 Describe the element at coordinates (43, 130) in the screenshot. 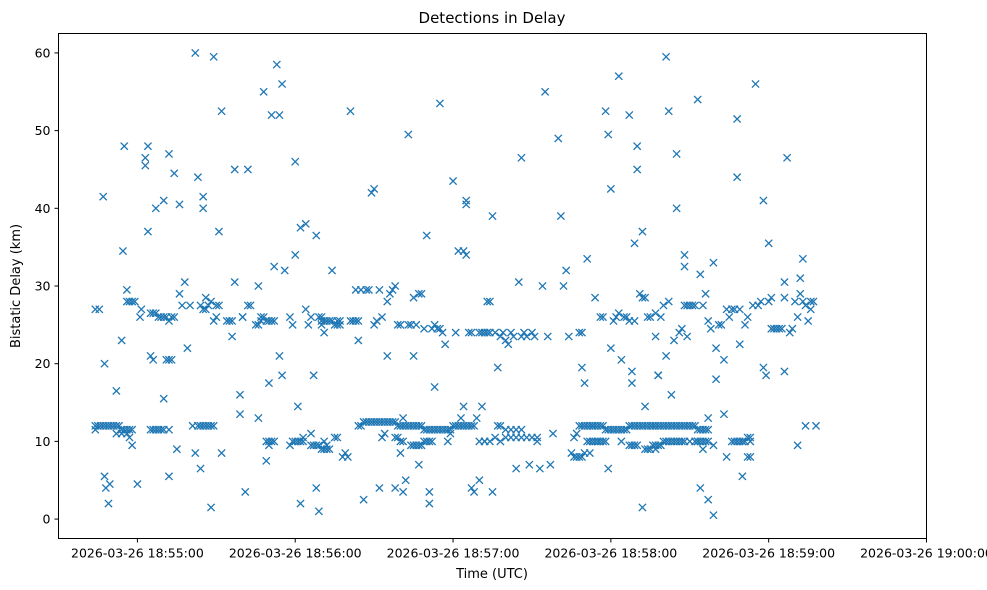

I see `y-tick-label-5: 50` at that location.